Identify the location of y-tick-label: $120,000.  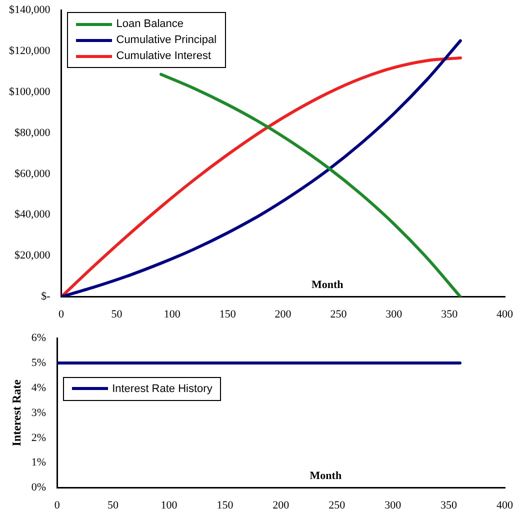
(30, 50).